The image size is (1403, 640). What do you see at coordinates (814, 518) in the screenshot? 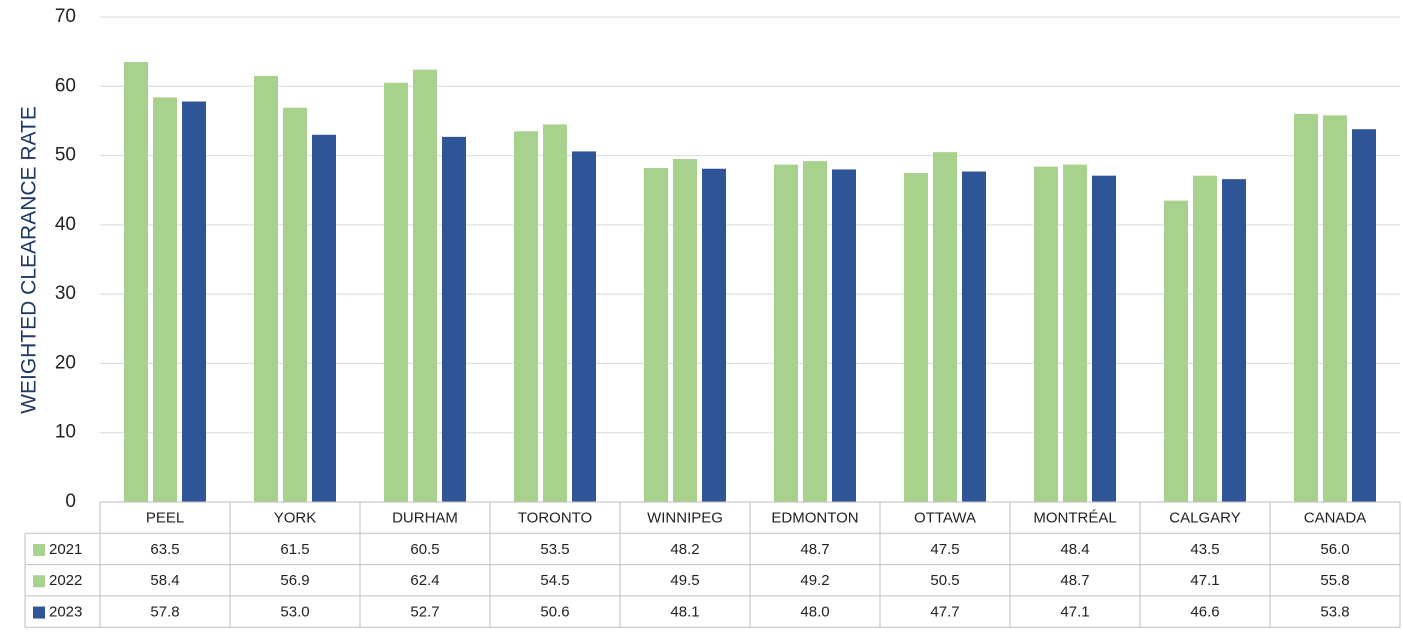
I see `x-tick-label: EDMONTON` at bounding box center [814, 518].